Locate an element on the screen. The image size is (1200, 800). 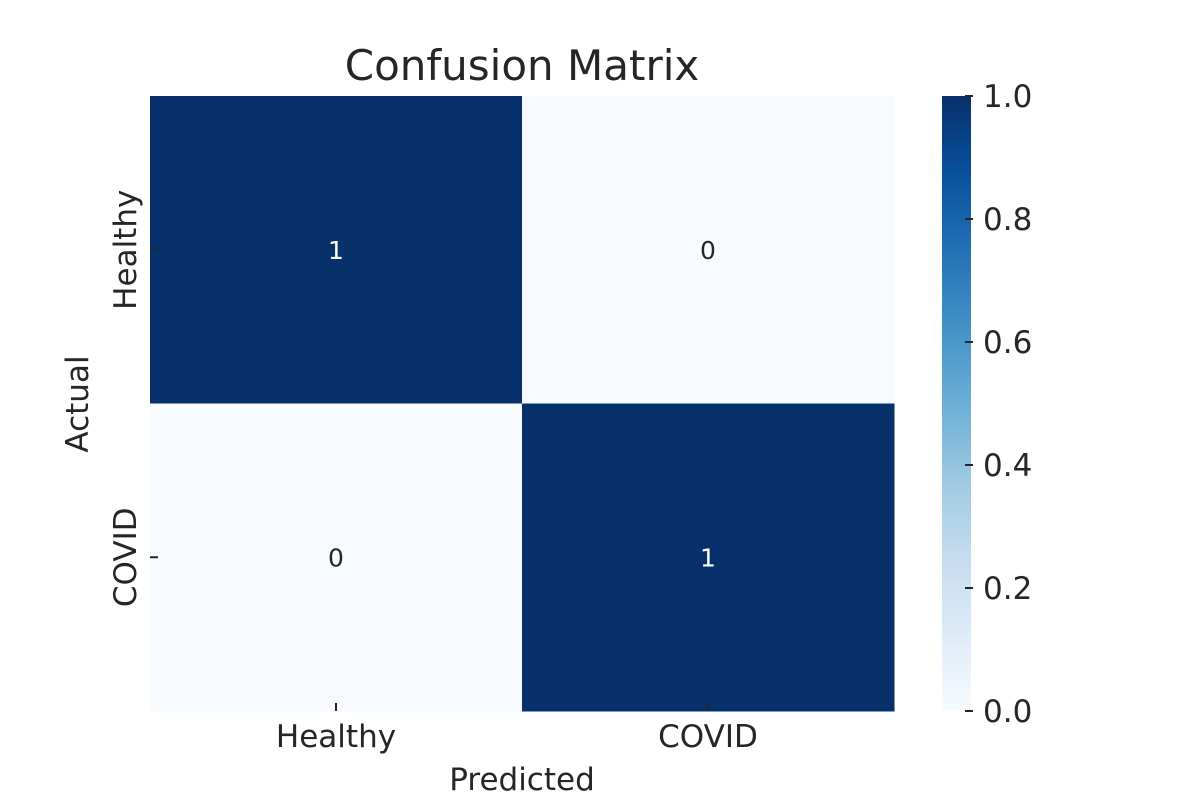
colorbar-tick-label: 0.6 is located at coordinates (1007, 343).